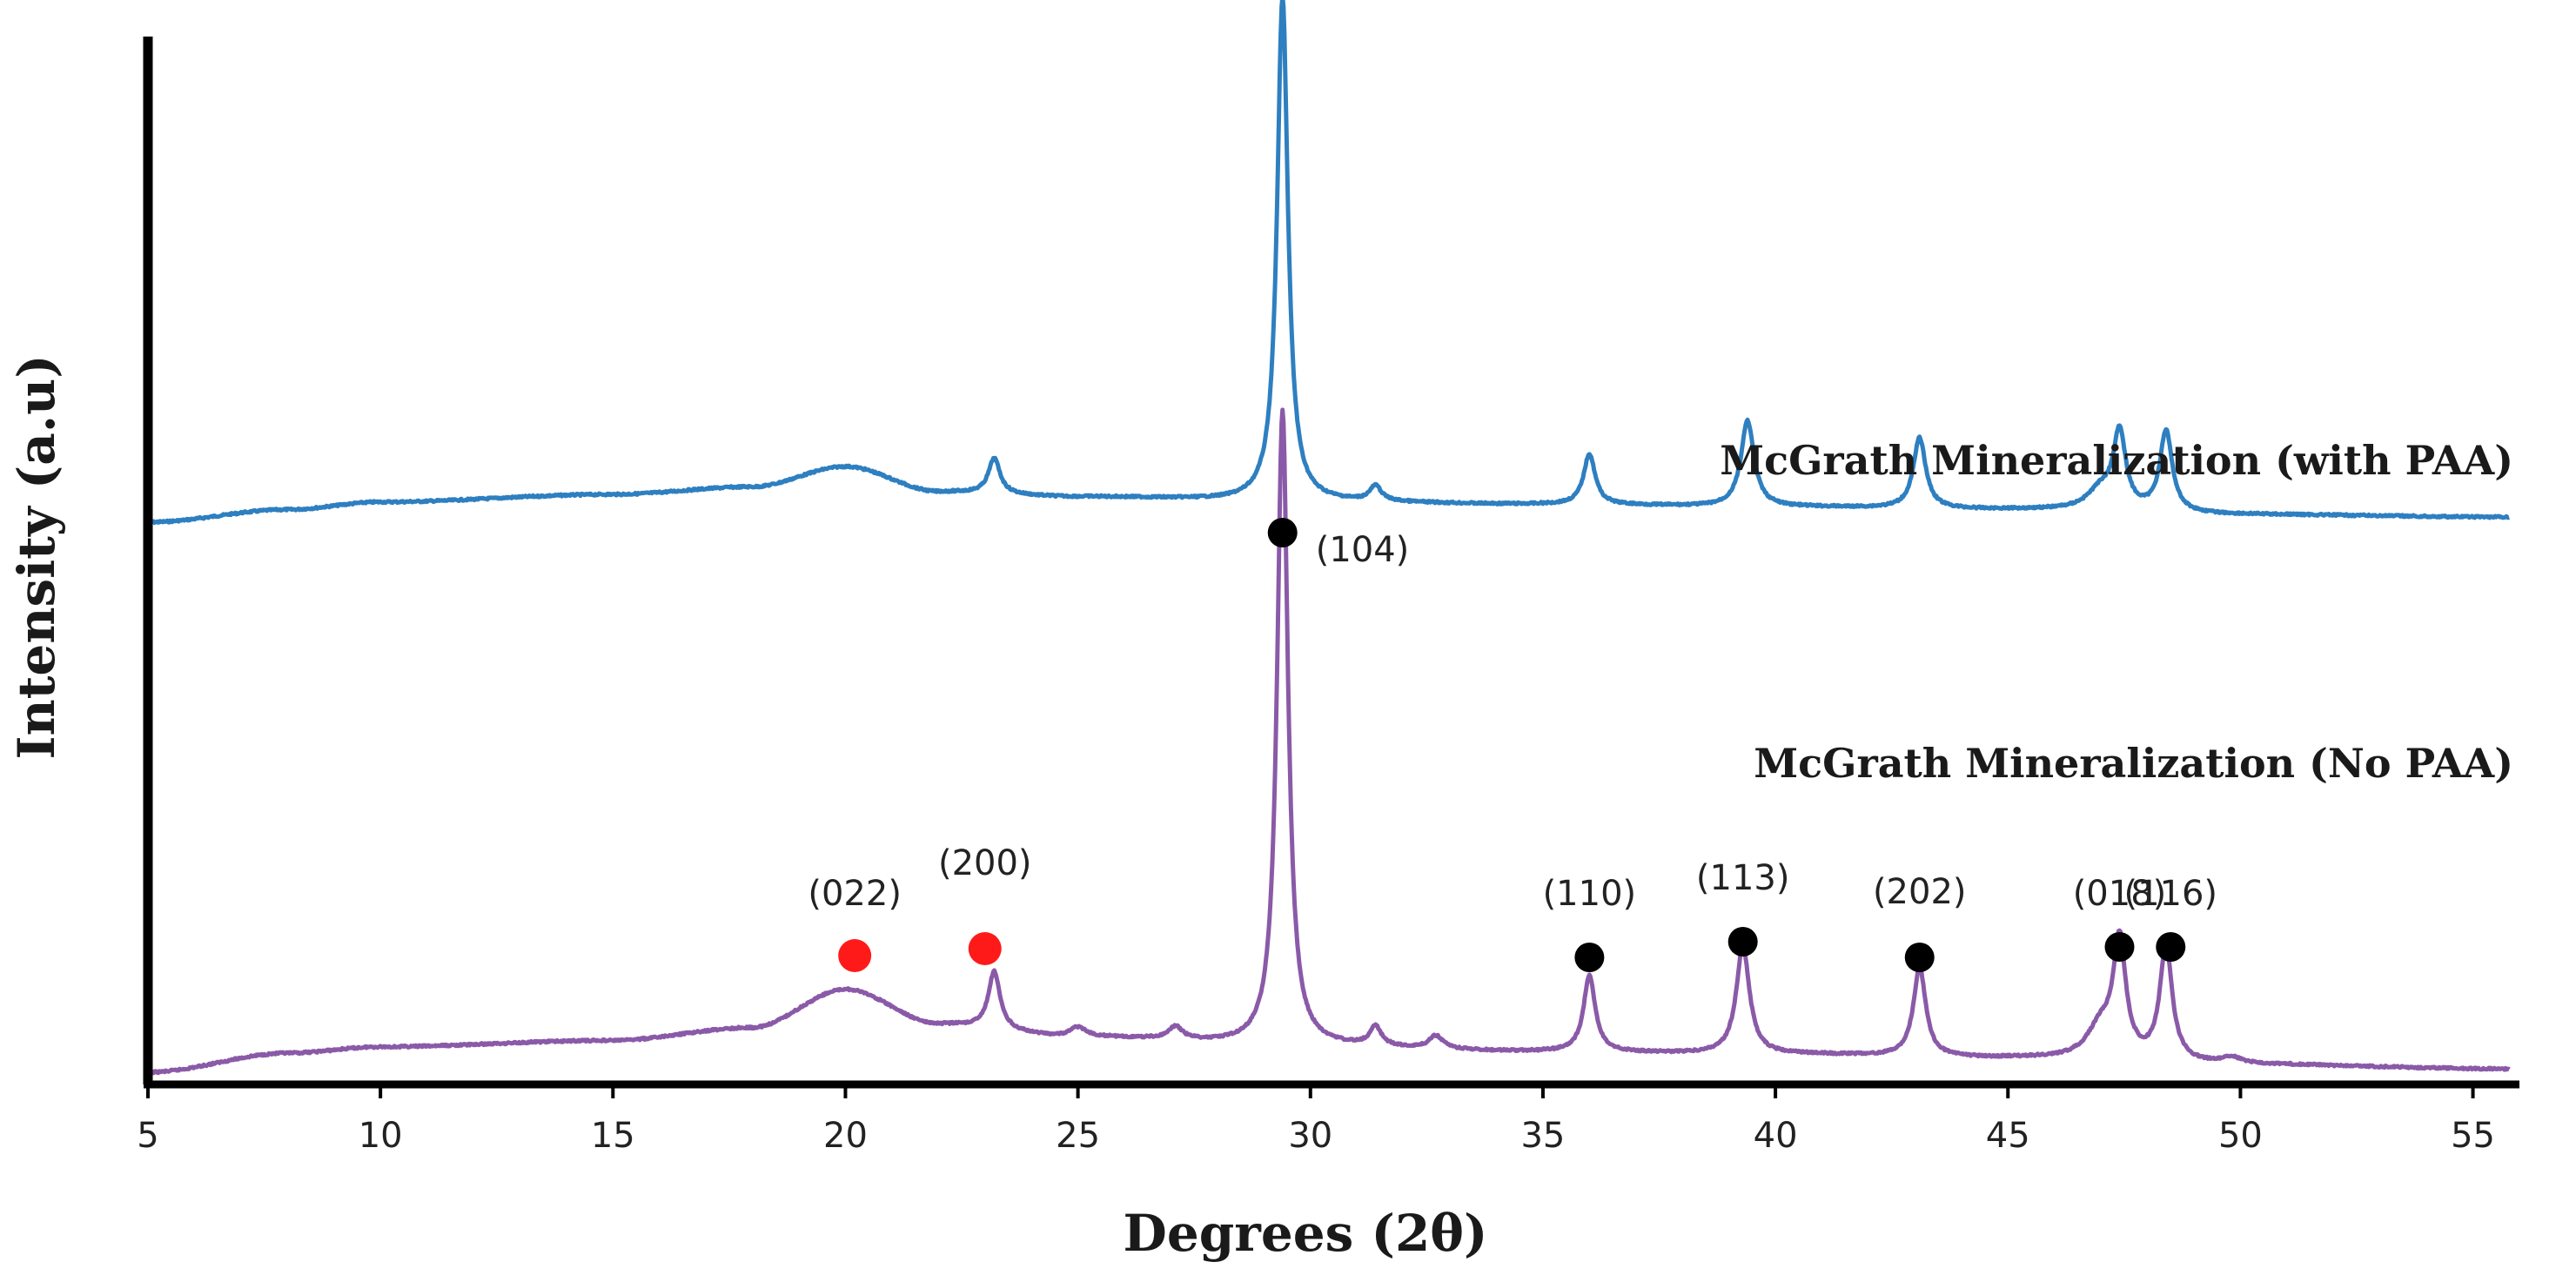  I want to click on x-tick-label: 20, so click(846, 1136).